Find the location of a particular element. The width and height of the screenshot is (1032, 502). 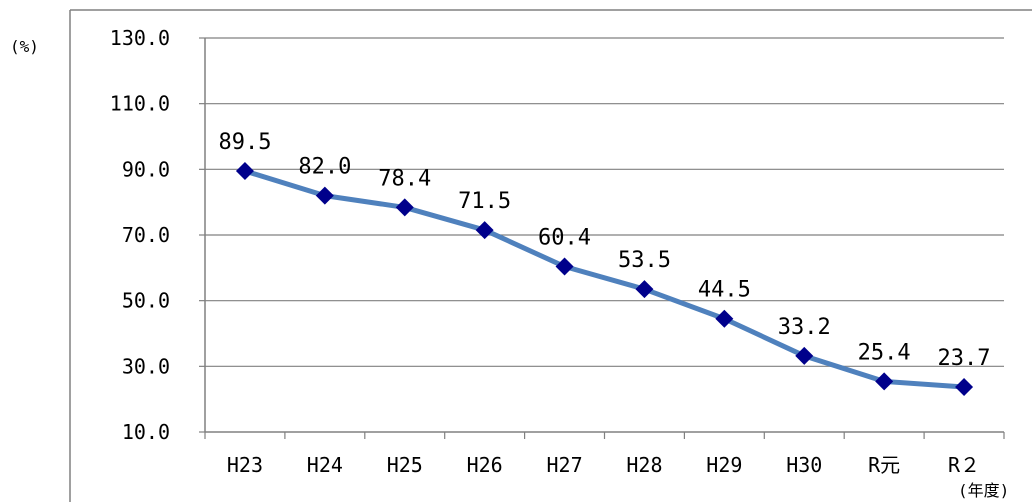

data-label: 82.0 is located at coordinates (324, 167).